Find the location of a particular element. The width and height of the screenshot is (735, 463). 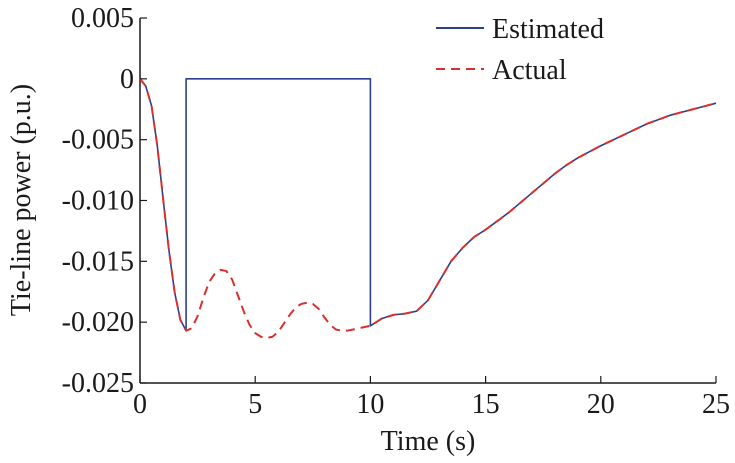

y-tick-label: -0.025 is located at coordinates (98, 383).